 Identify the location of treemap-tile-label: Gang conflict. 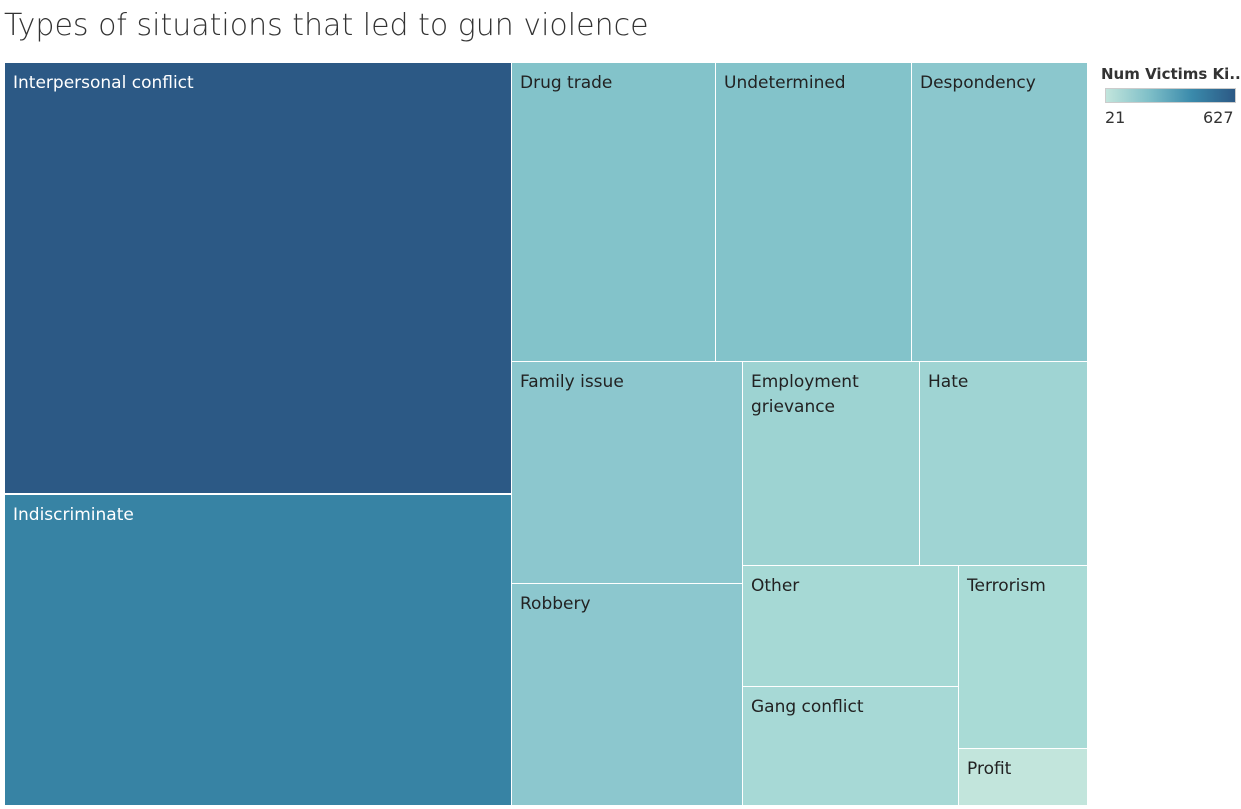
(807, 707).